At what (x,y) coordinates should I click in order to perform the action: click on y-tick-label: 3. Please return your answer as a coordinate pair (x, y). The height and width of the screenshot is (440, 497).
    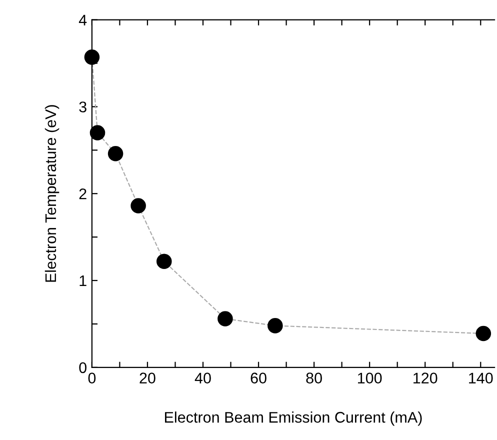
    Looking at the image, I should click on (82, 107).